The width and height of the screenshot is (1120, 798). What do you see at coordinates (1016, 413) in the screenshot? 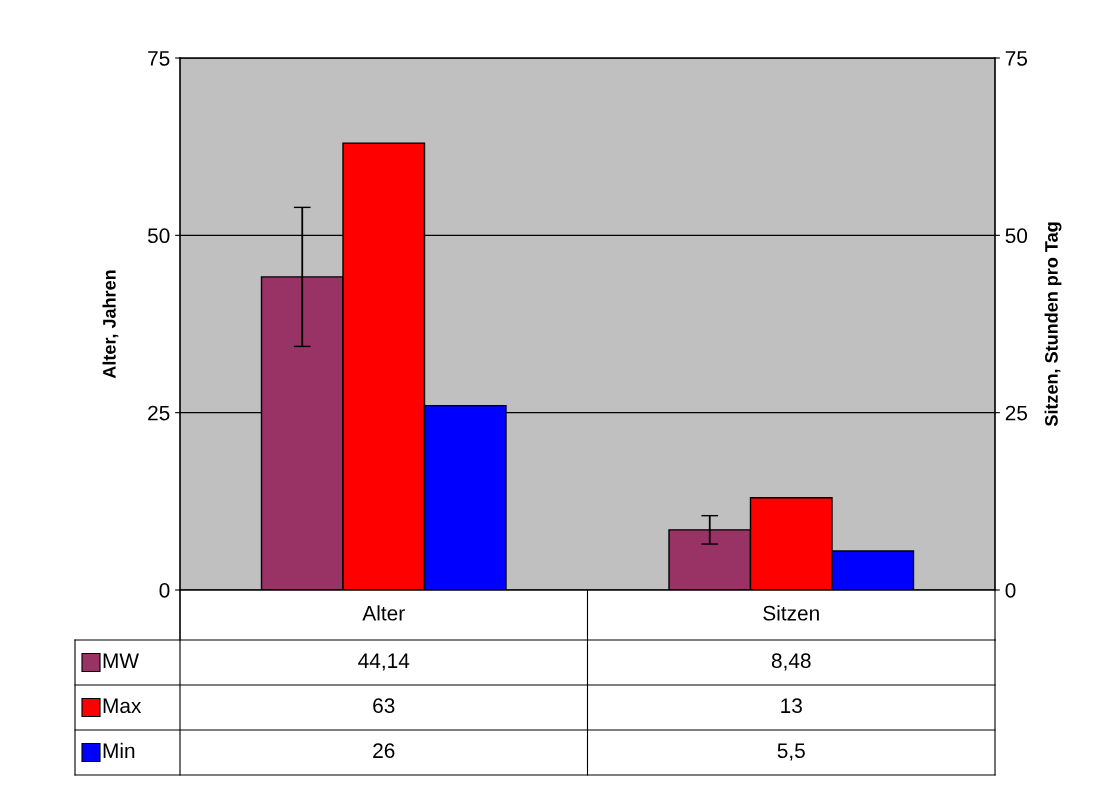
I see `y2-tick-label: 25` at bounding box center [1016, 413].